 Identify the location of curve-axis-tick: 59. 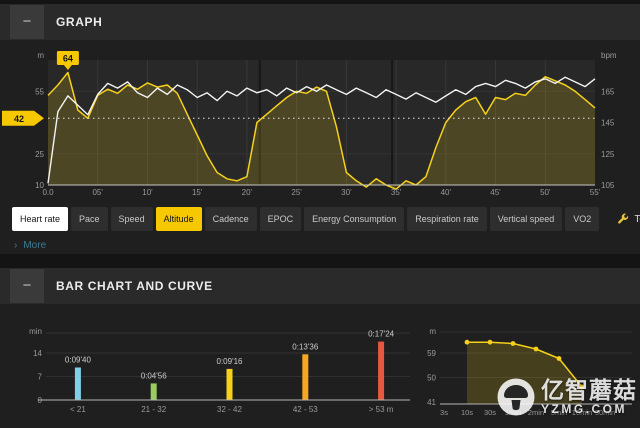
(431, 353).